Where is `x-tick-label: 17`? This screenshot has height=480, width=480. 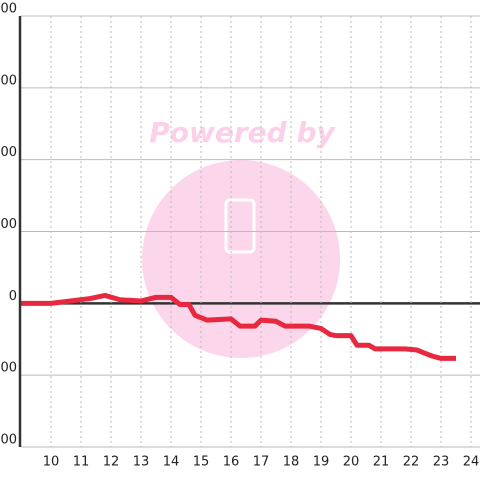
x-tick-label: 17 is located at coordinates (261, 462).